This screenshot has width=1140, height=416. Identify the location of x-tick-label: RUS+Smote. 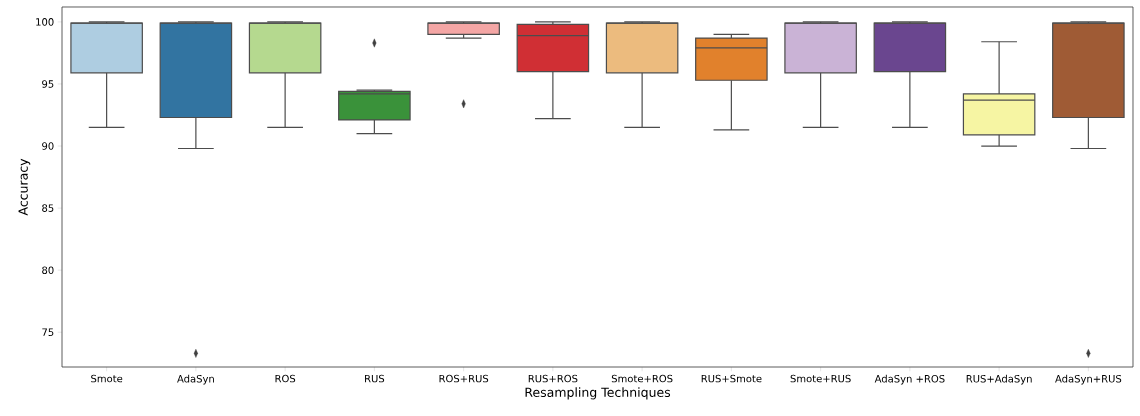
(731, 378).